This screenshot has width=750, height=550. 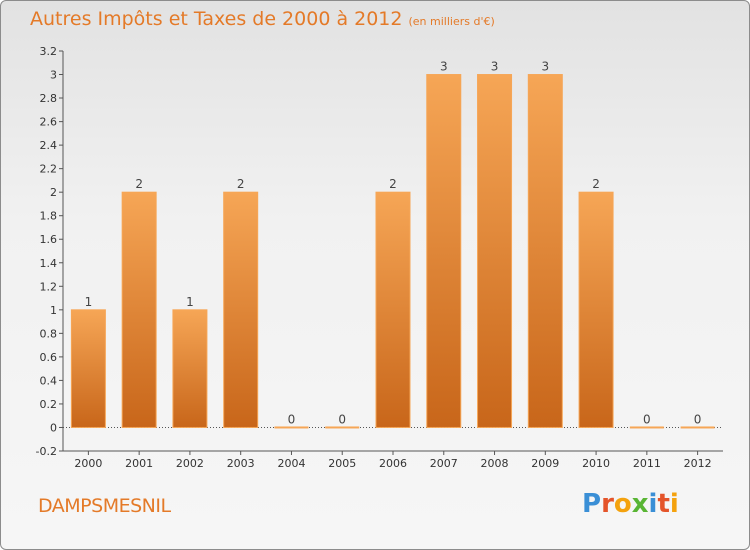 I want to click on logo-letter: x, so click(x=640, y=504).